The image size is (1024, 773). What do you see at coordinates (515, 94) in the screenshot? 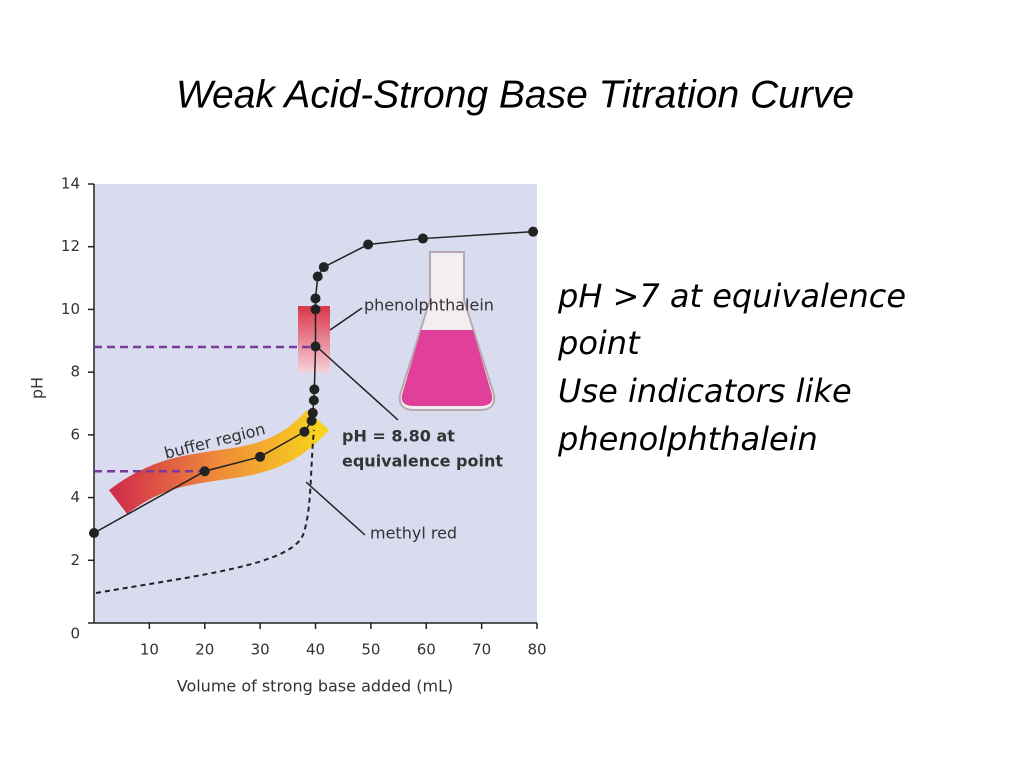
I see `slide-title: Weak Acid-Strong Base Titration Curve` at bounding box center [515, 94].